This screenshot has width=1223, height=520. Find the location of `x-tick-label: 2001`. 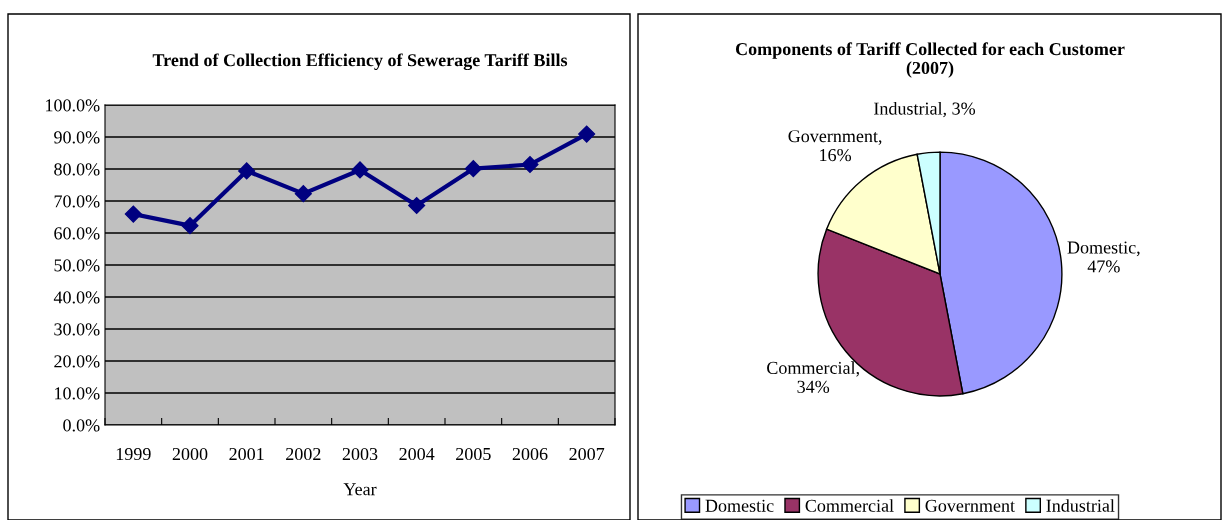

x-tick-label: 2001 is located at coordinates (246, 454).